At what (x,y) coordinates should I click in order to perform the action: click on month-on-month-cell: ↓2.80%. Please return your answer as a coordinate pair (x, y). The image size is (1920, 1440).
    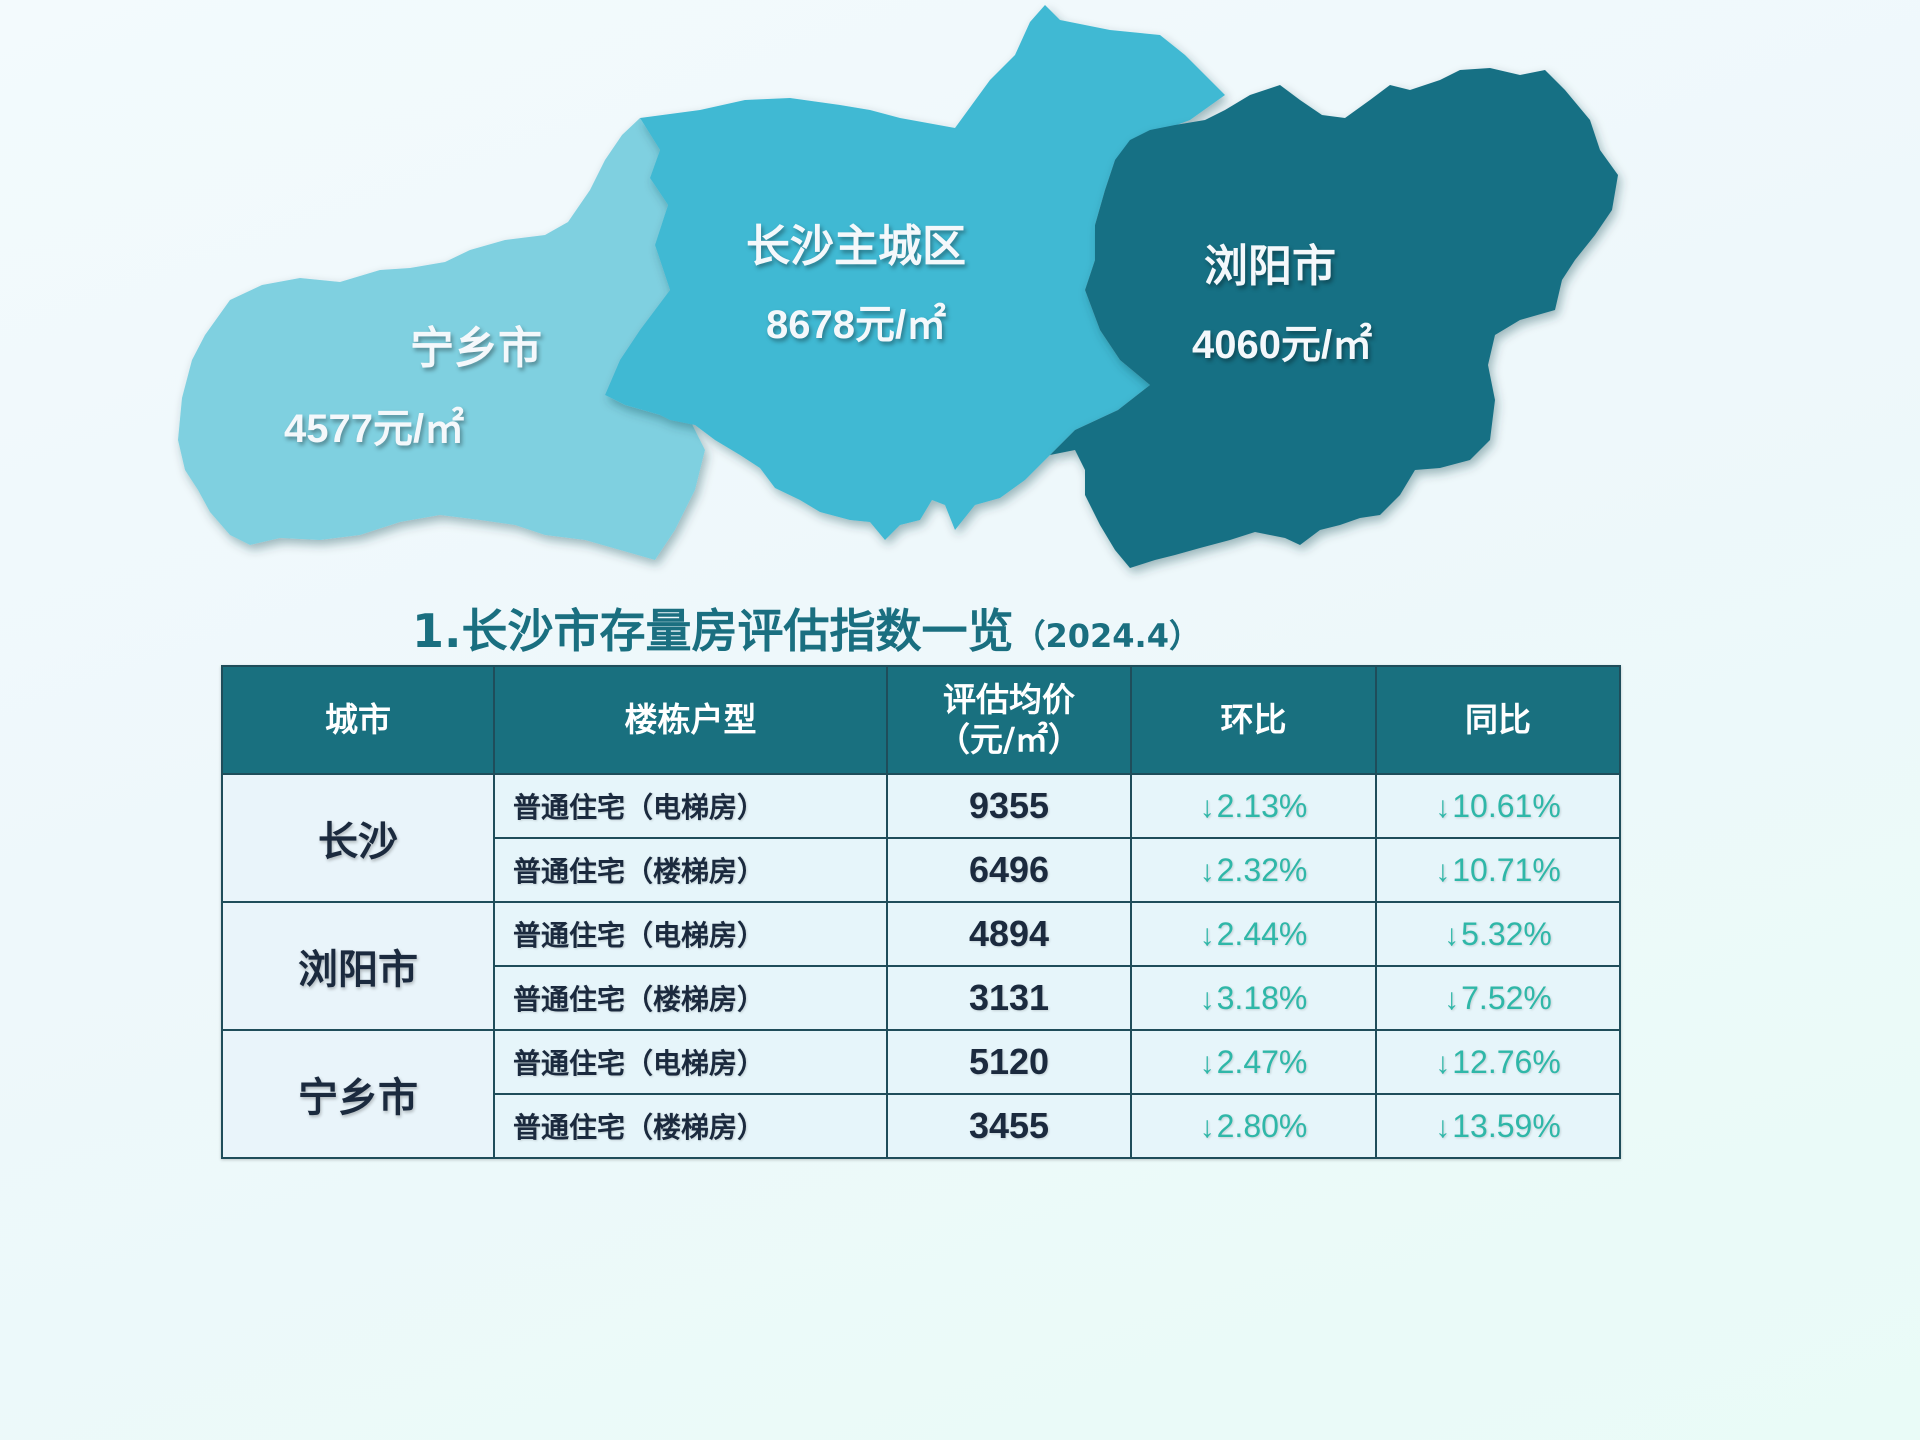
    Looking at the image, I should click on (1253, 1126).